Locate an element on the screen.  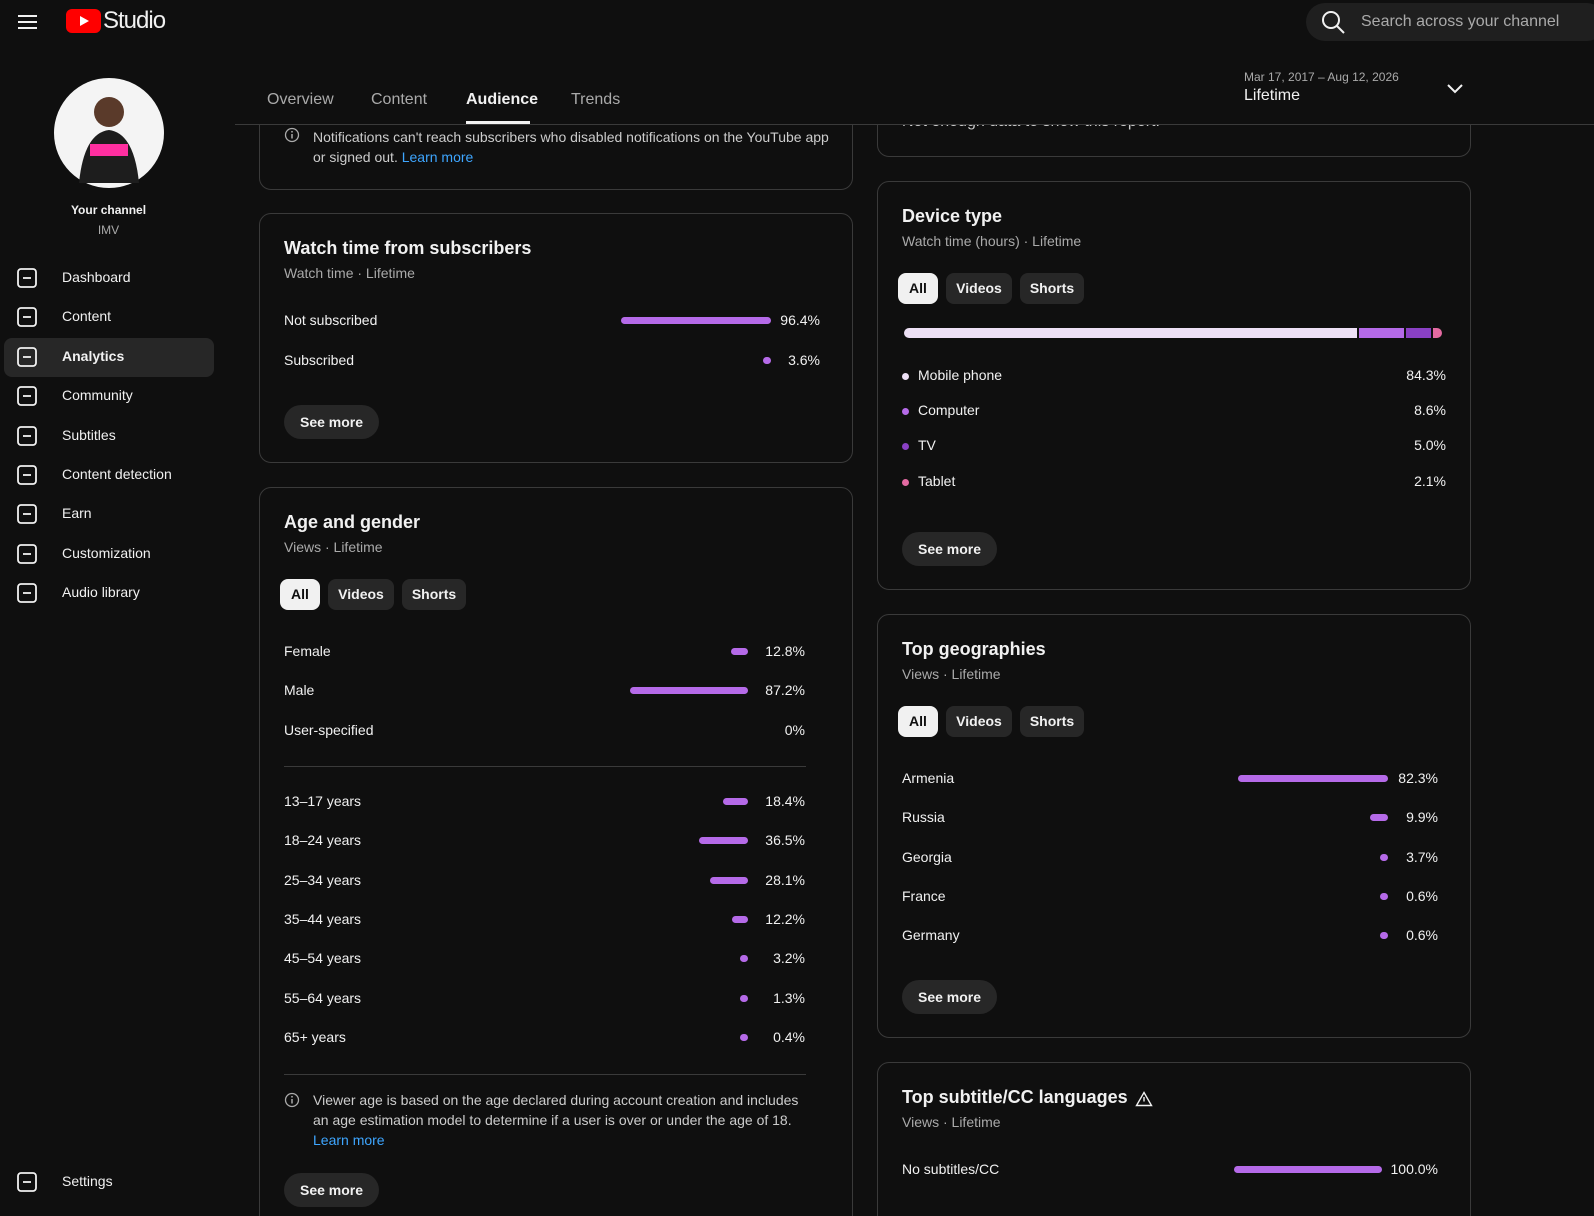
nav-item: Subtitles is located at coordinates (89, 435).